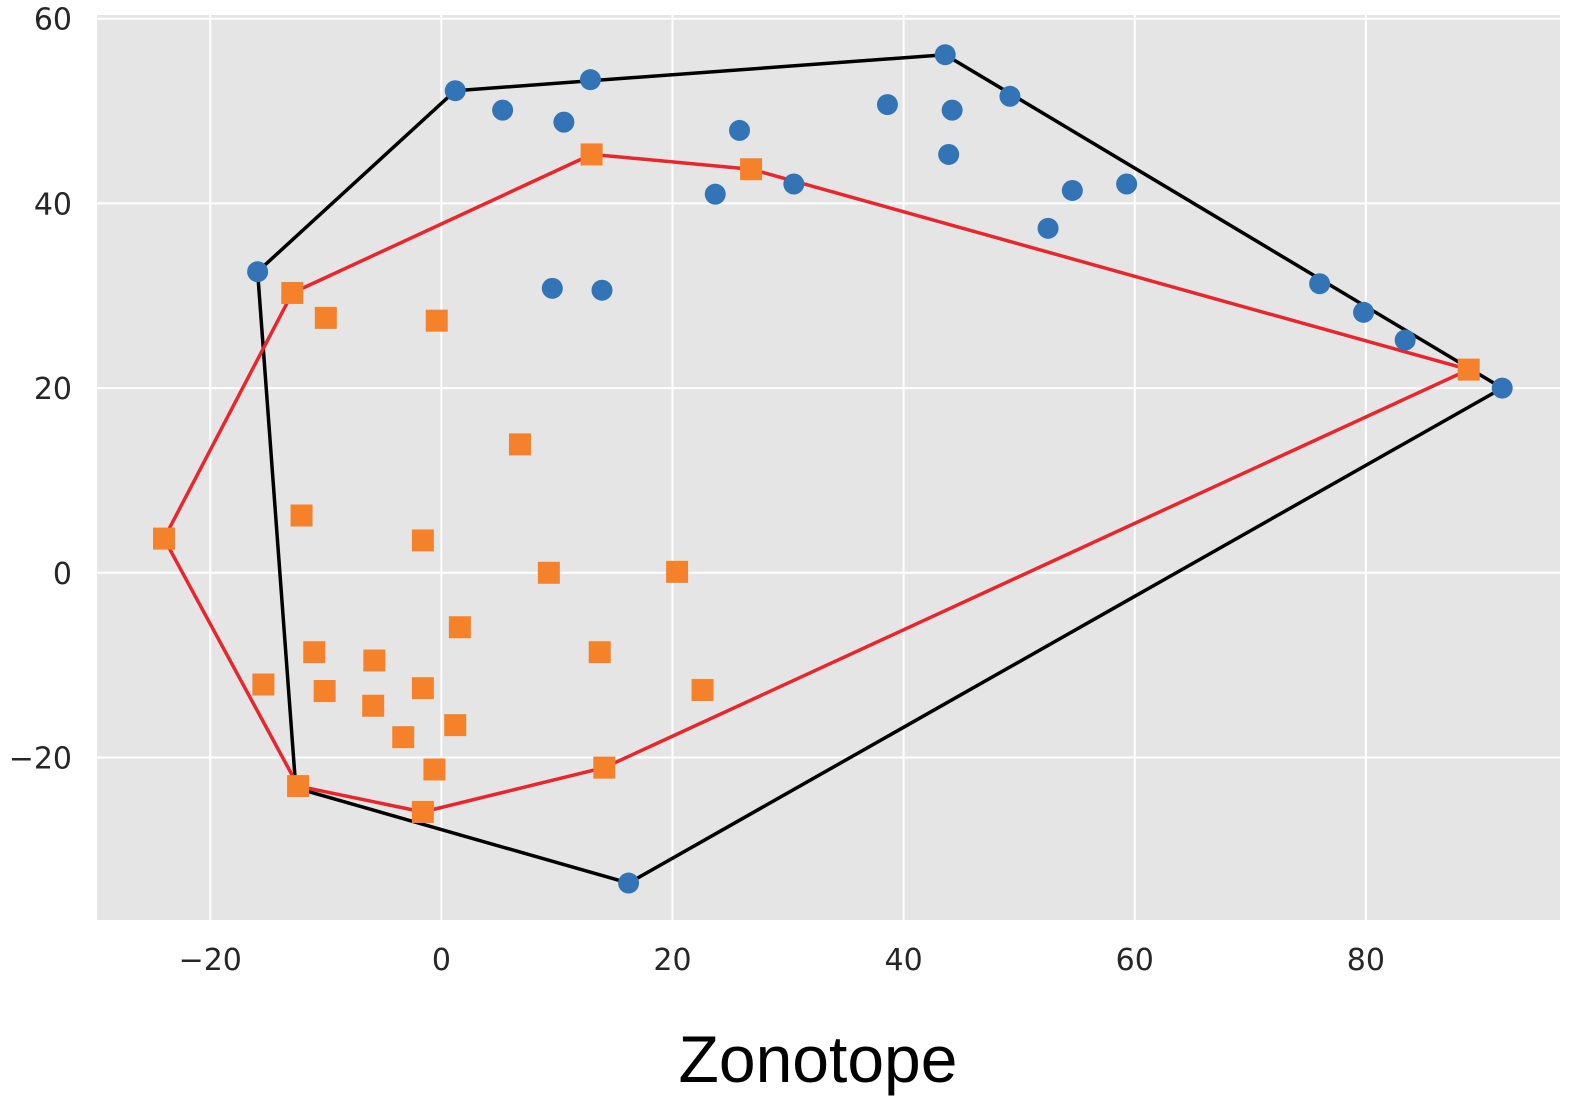  I want to click on y-tick-label: −20, so click(40, 758).